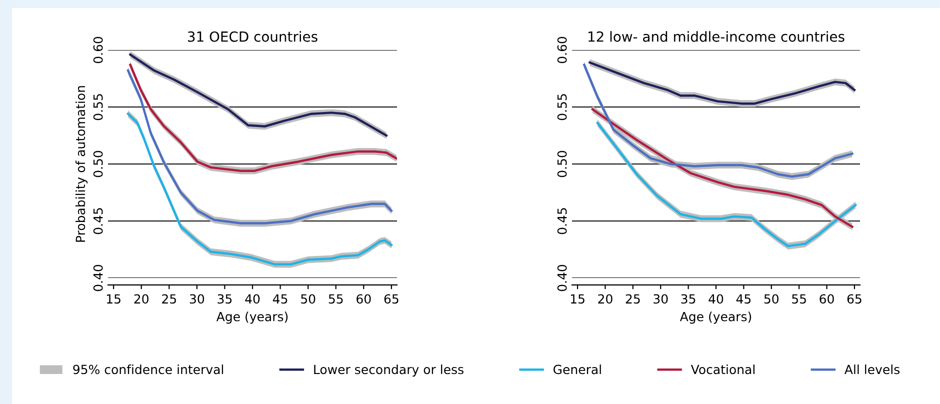 This screenshot has width=940, height=404. What do you see at coordinates (148, 369) in the screenshot?
I see `text: 95% confidence interval` at bounding box center [148, 369].